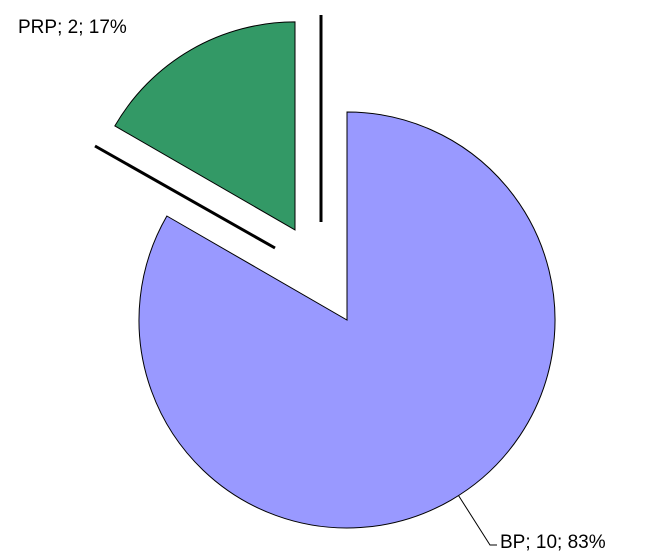  I want to click on data-label: PRP; 2; 17%, so click(72, 27).